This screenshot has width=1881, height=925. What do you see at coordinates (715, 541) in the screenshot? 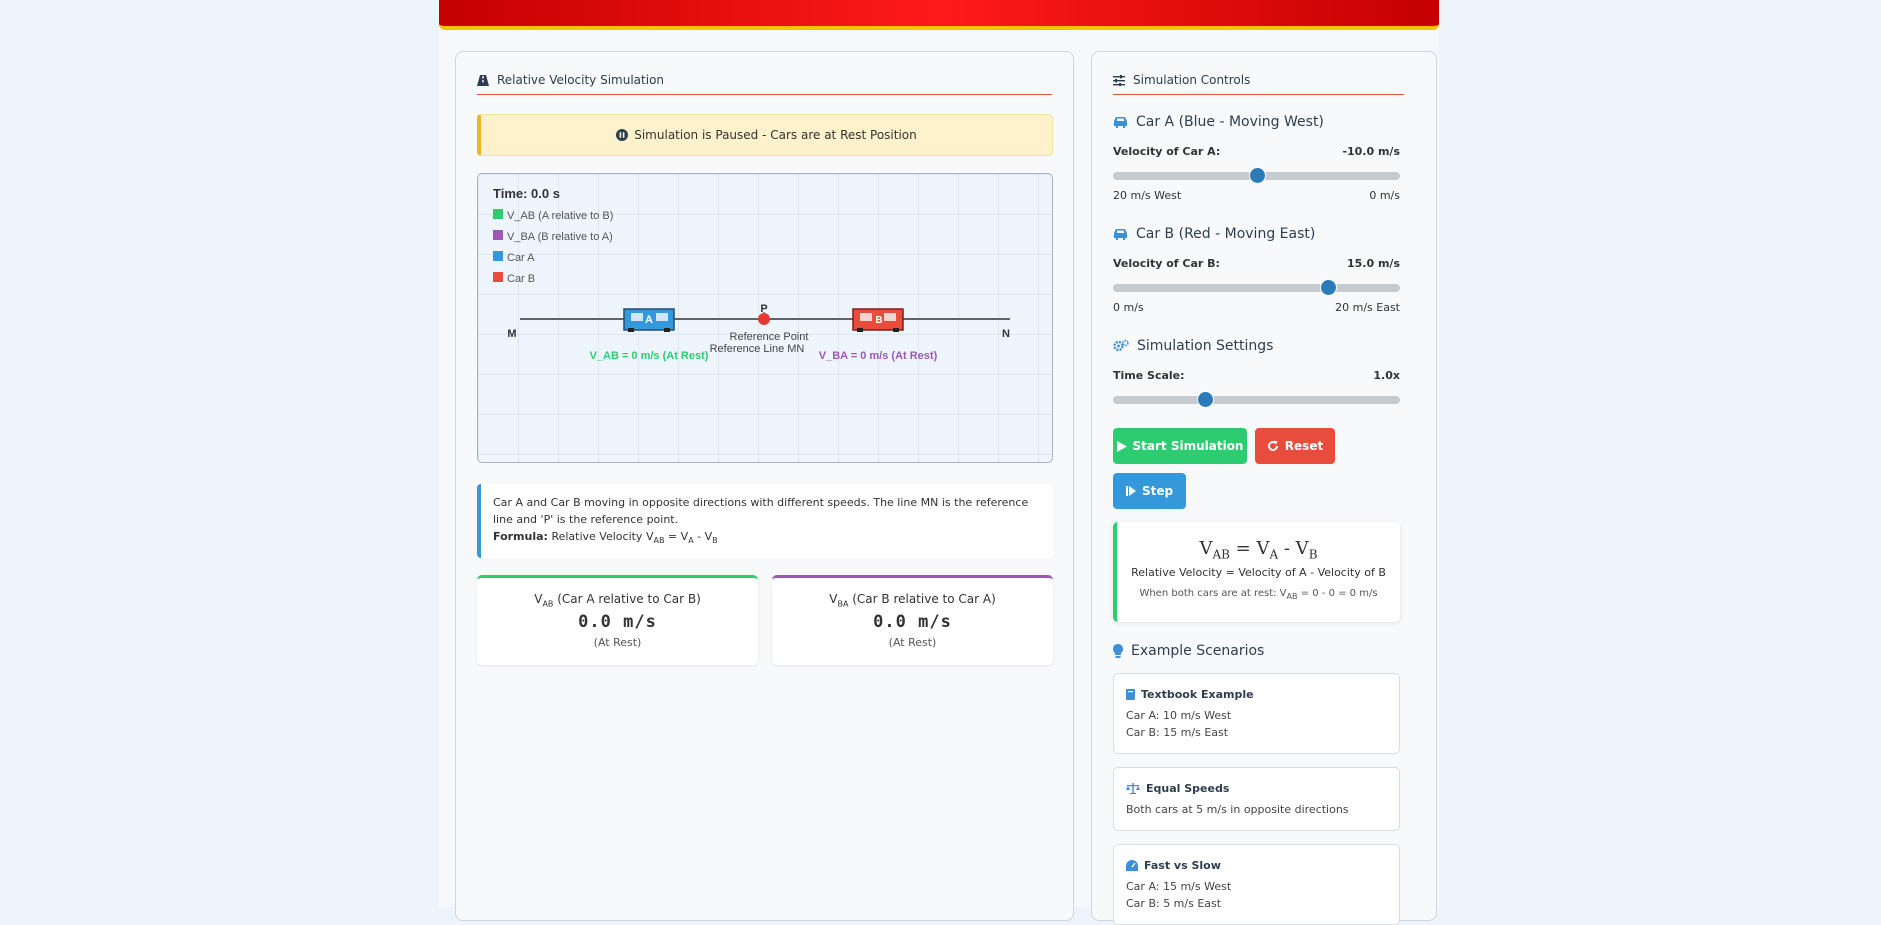
I see `formula-sub-b: B` at bounding box center [715, 541].